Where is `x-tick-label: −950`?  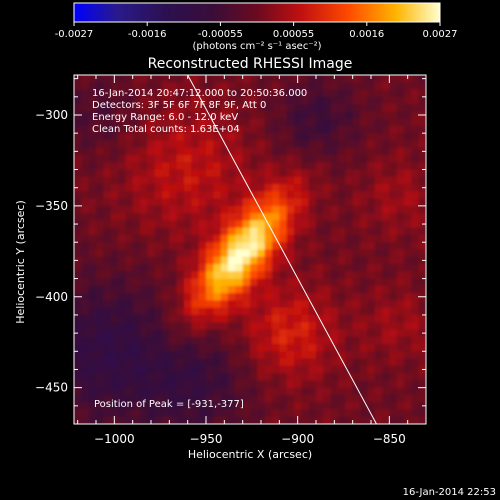 x-tick-label: −950 is located at coordinates (206, 439).